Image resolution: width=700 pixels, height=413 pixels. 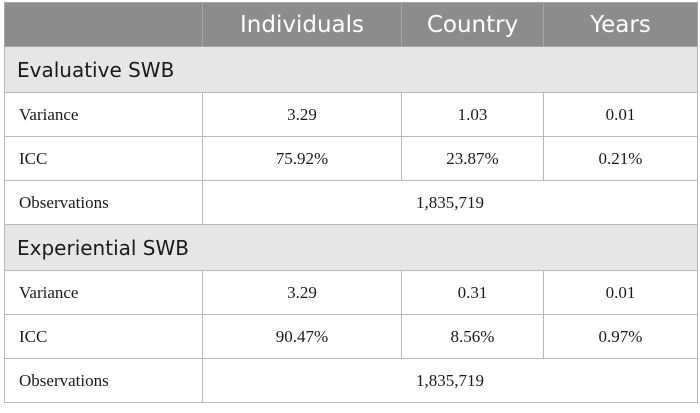 I want to click on header-country: Country, so click(x=472, y=24).